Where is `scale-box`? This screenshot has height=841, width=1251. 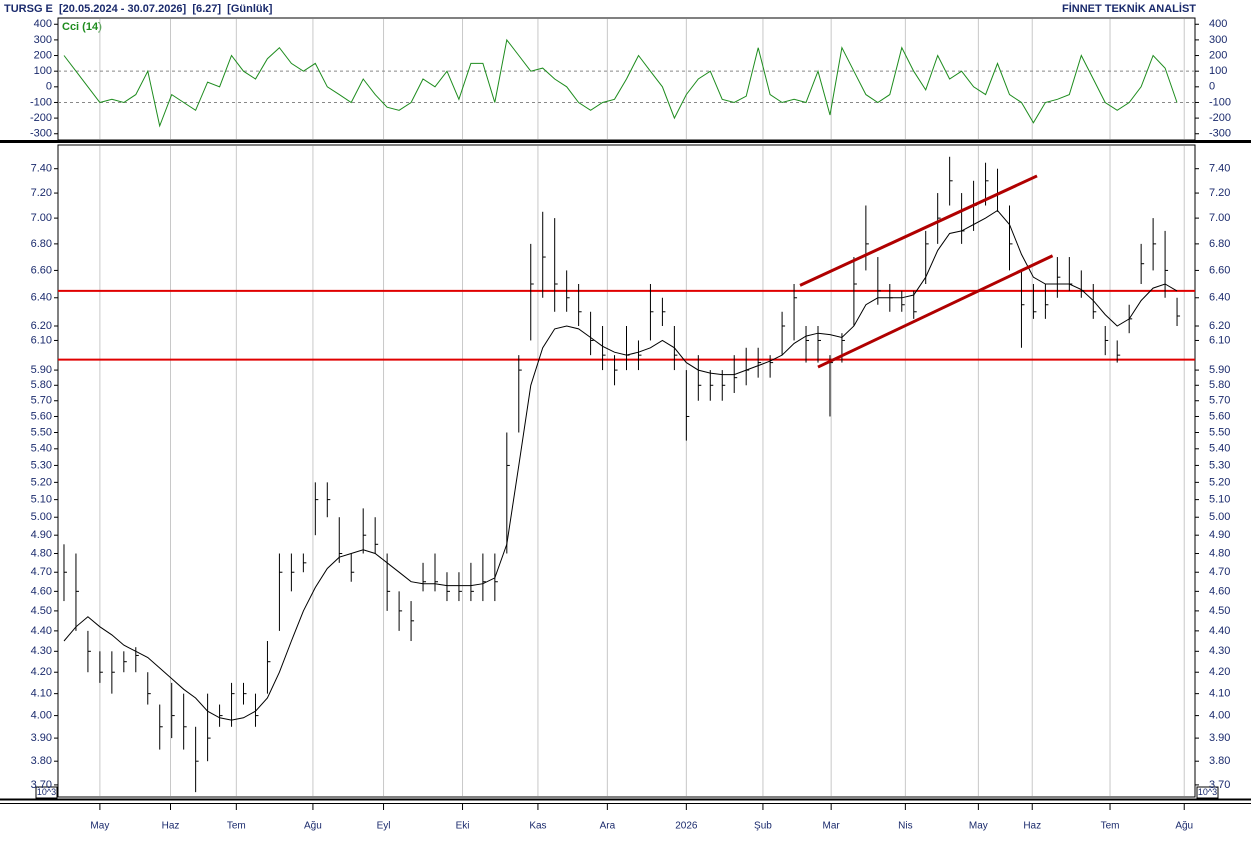
scale-box is located at coordinates (46, 792).